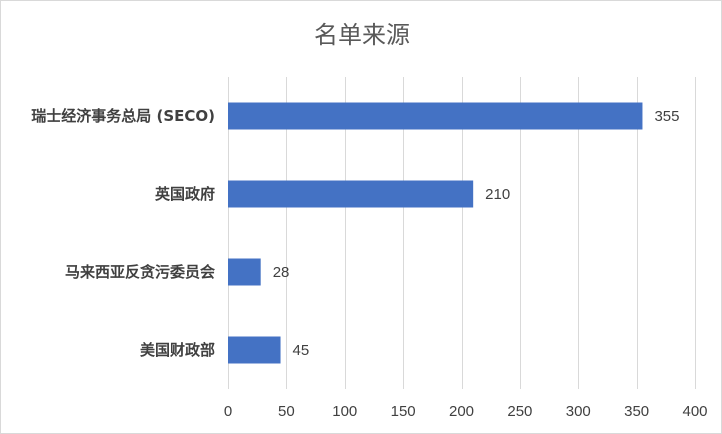  I want to click on x-tick-label: 0, so click(228, 411).